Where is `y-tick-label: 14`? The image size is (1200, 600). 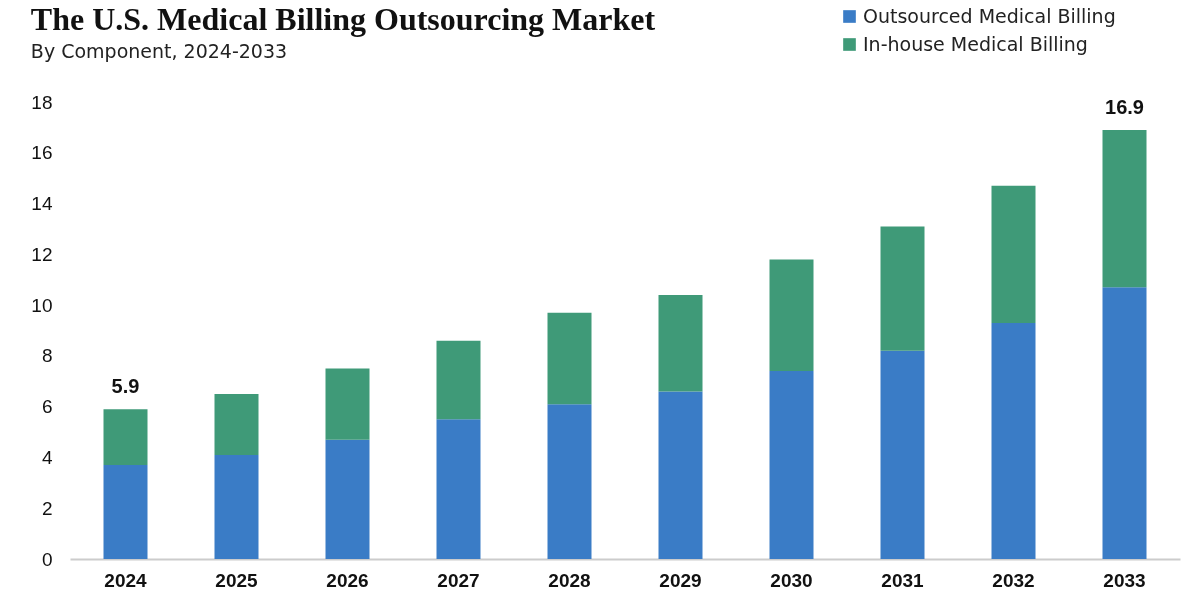
y-tick-label: 14 is located at coordinates (42, 204).